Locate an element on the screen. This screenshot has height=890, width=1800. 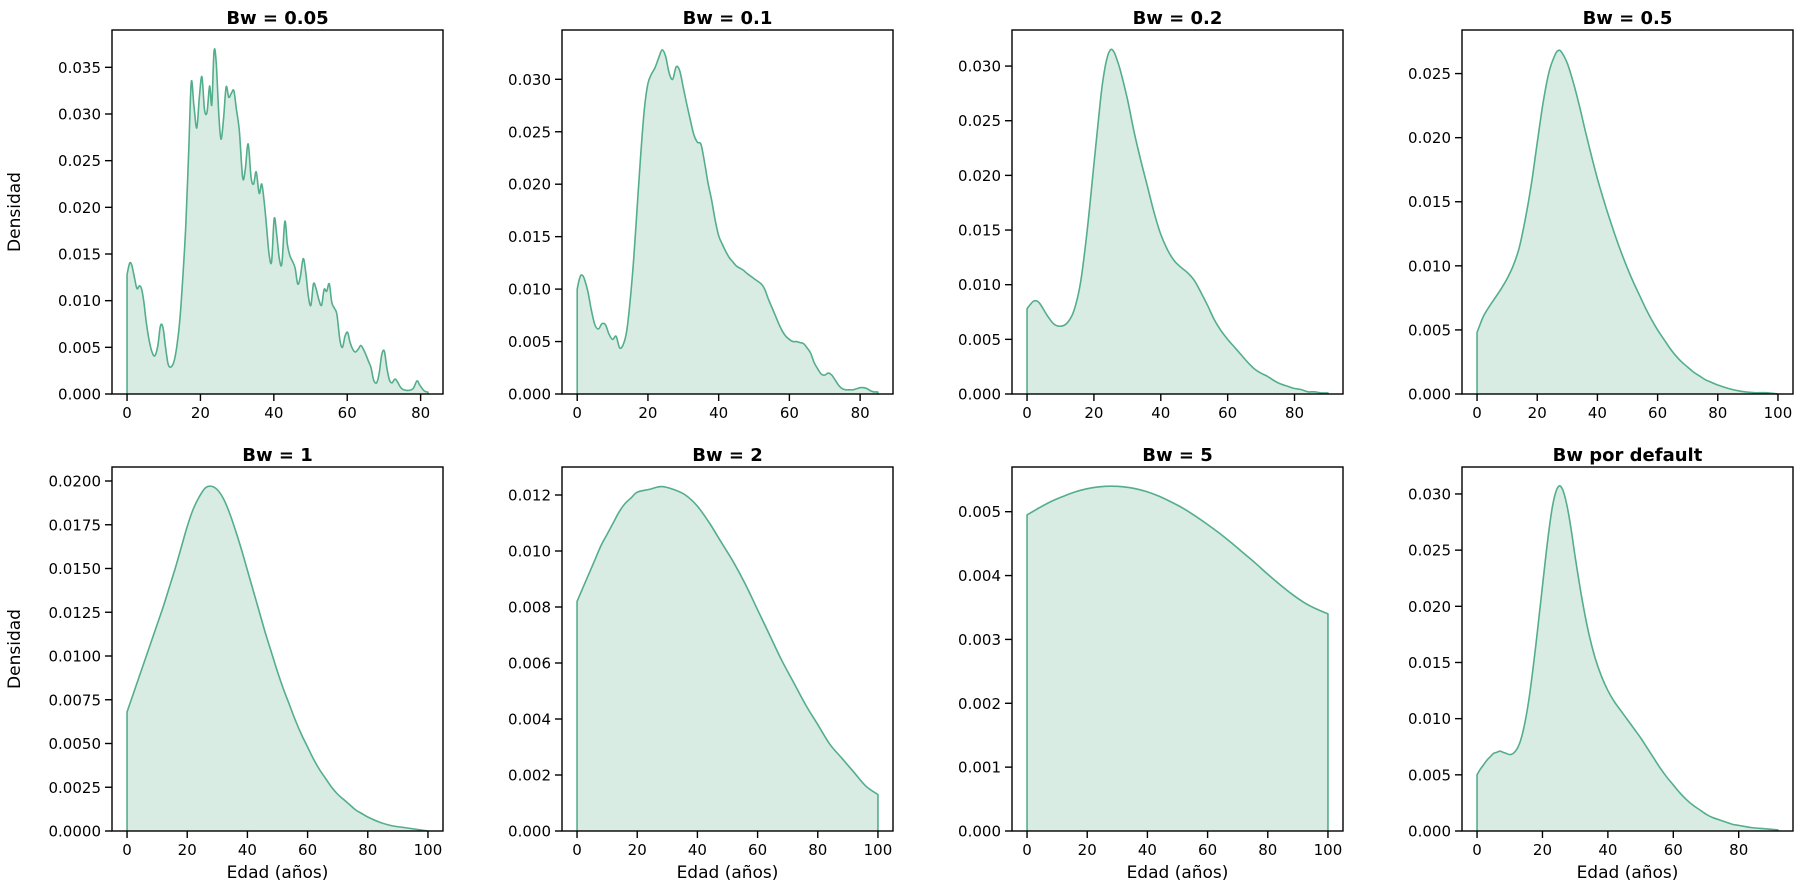
y-tick-label: 0.006 is located at coordinates (529, 664).